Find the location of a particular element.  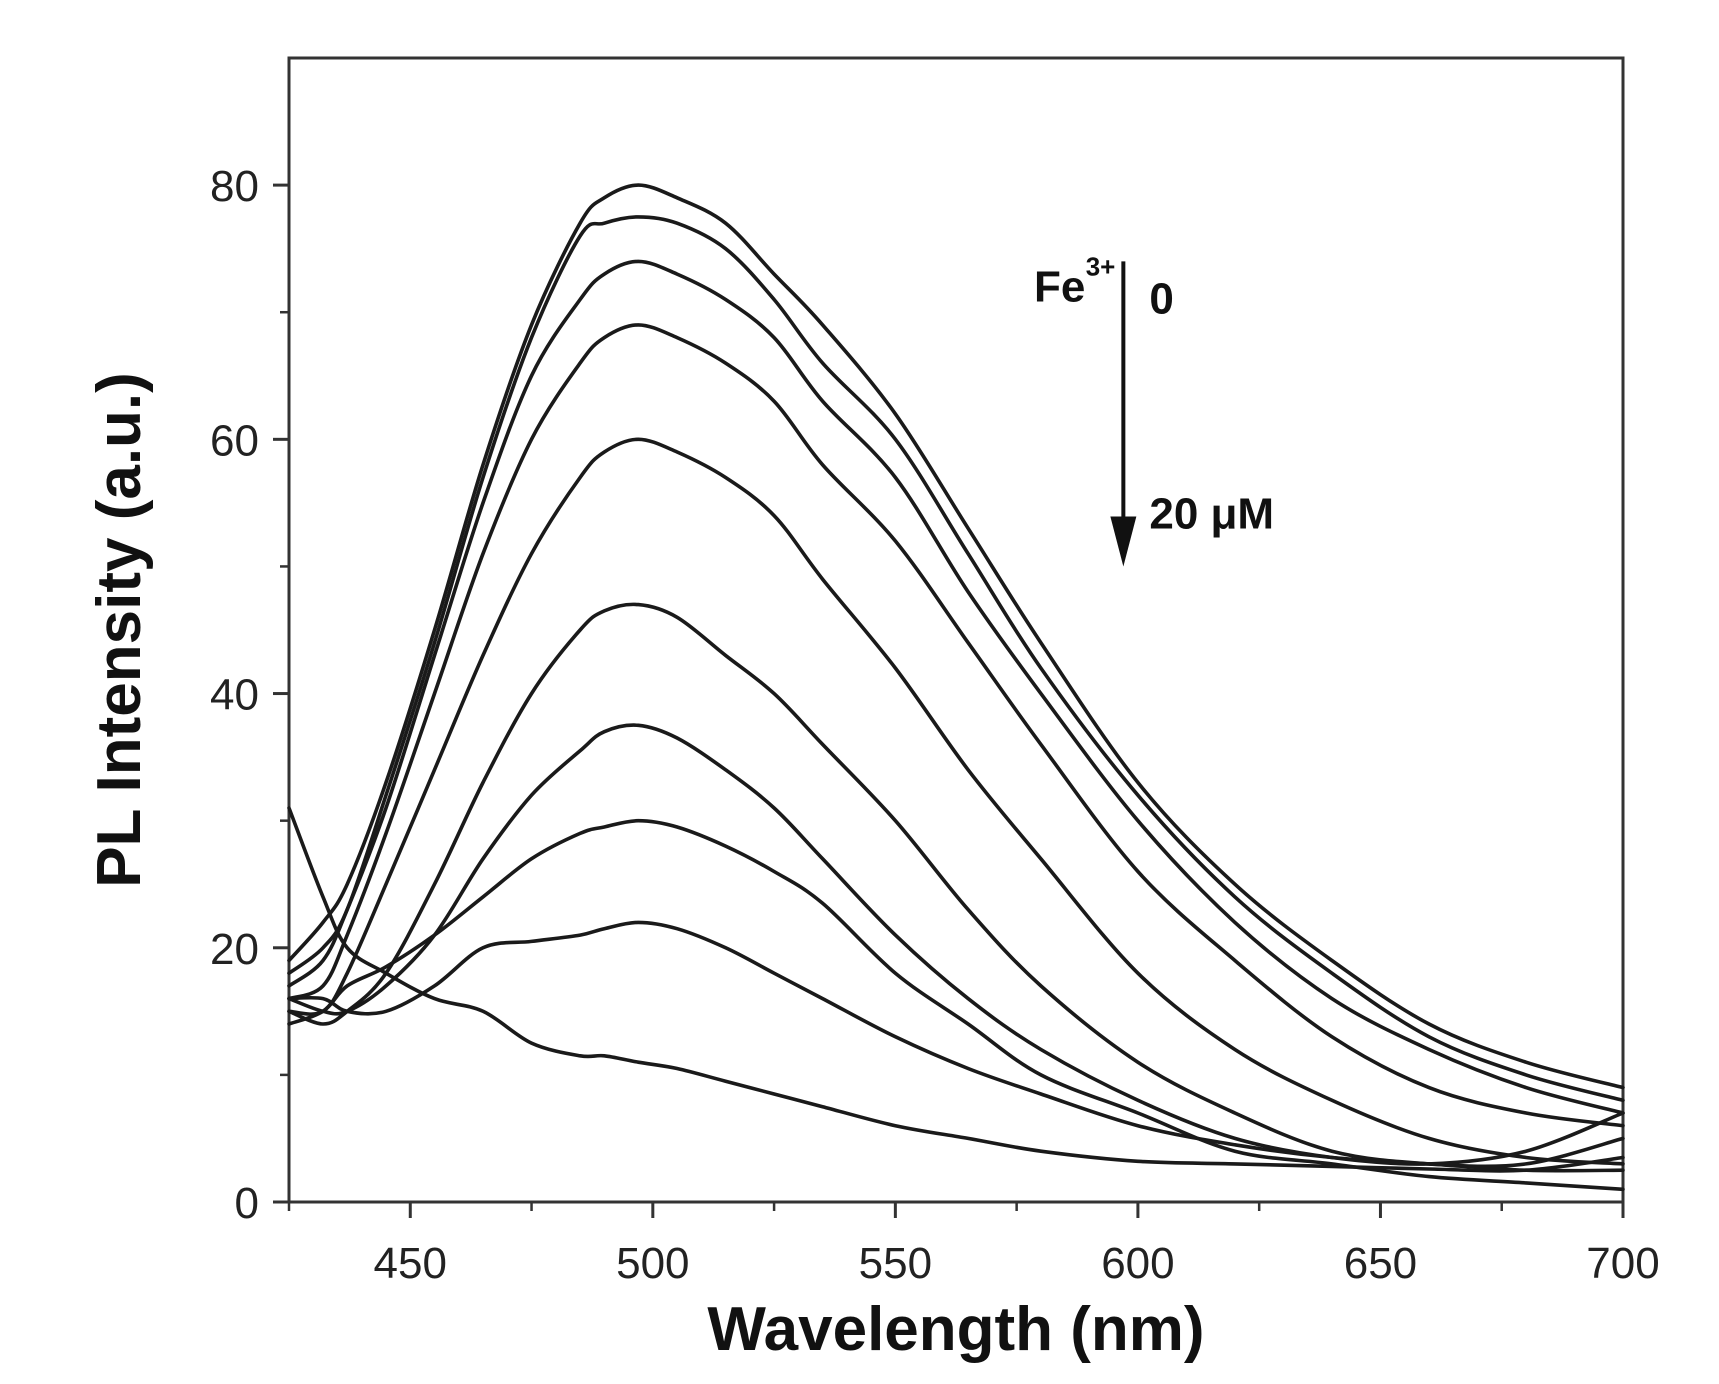

annotation-charge: 3+ is located at coordinates (1101, 266).